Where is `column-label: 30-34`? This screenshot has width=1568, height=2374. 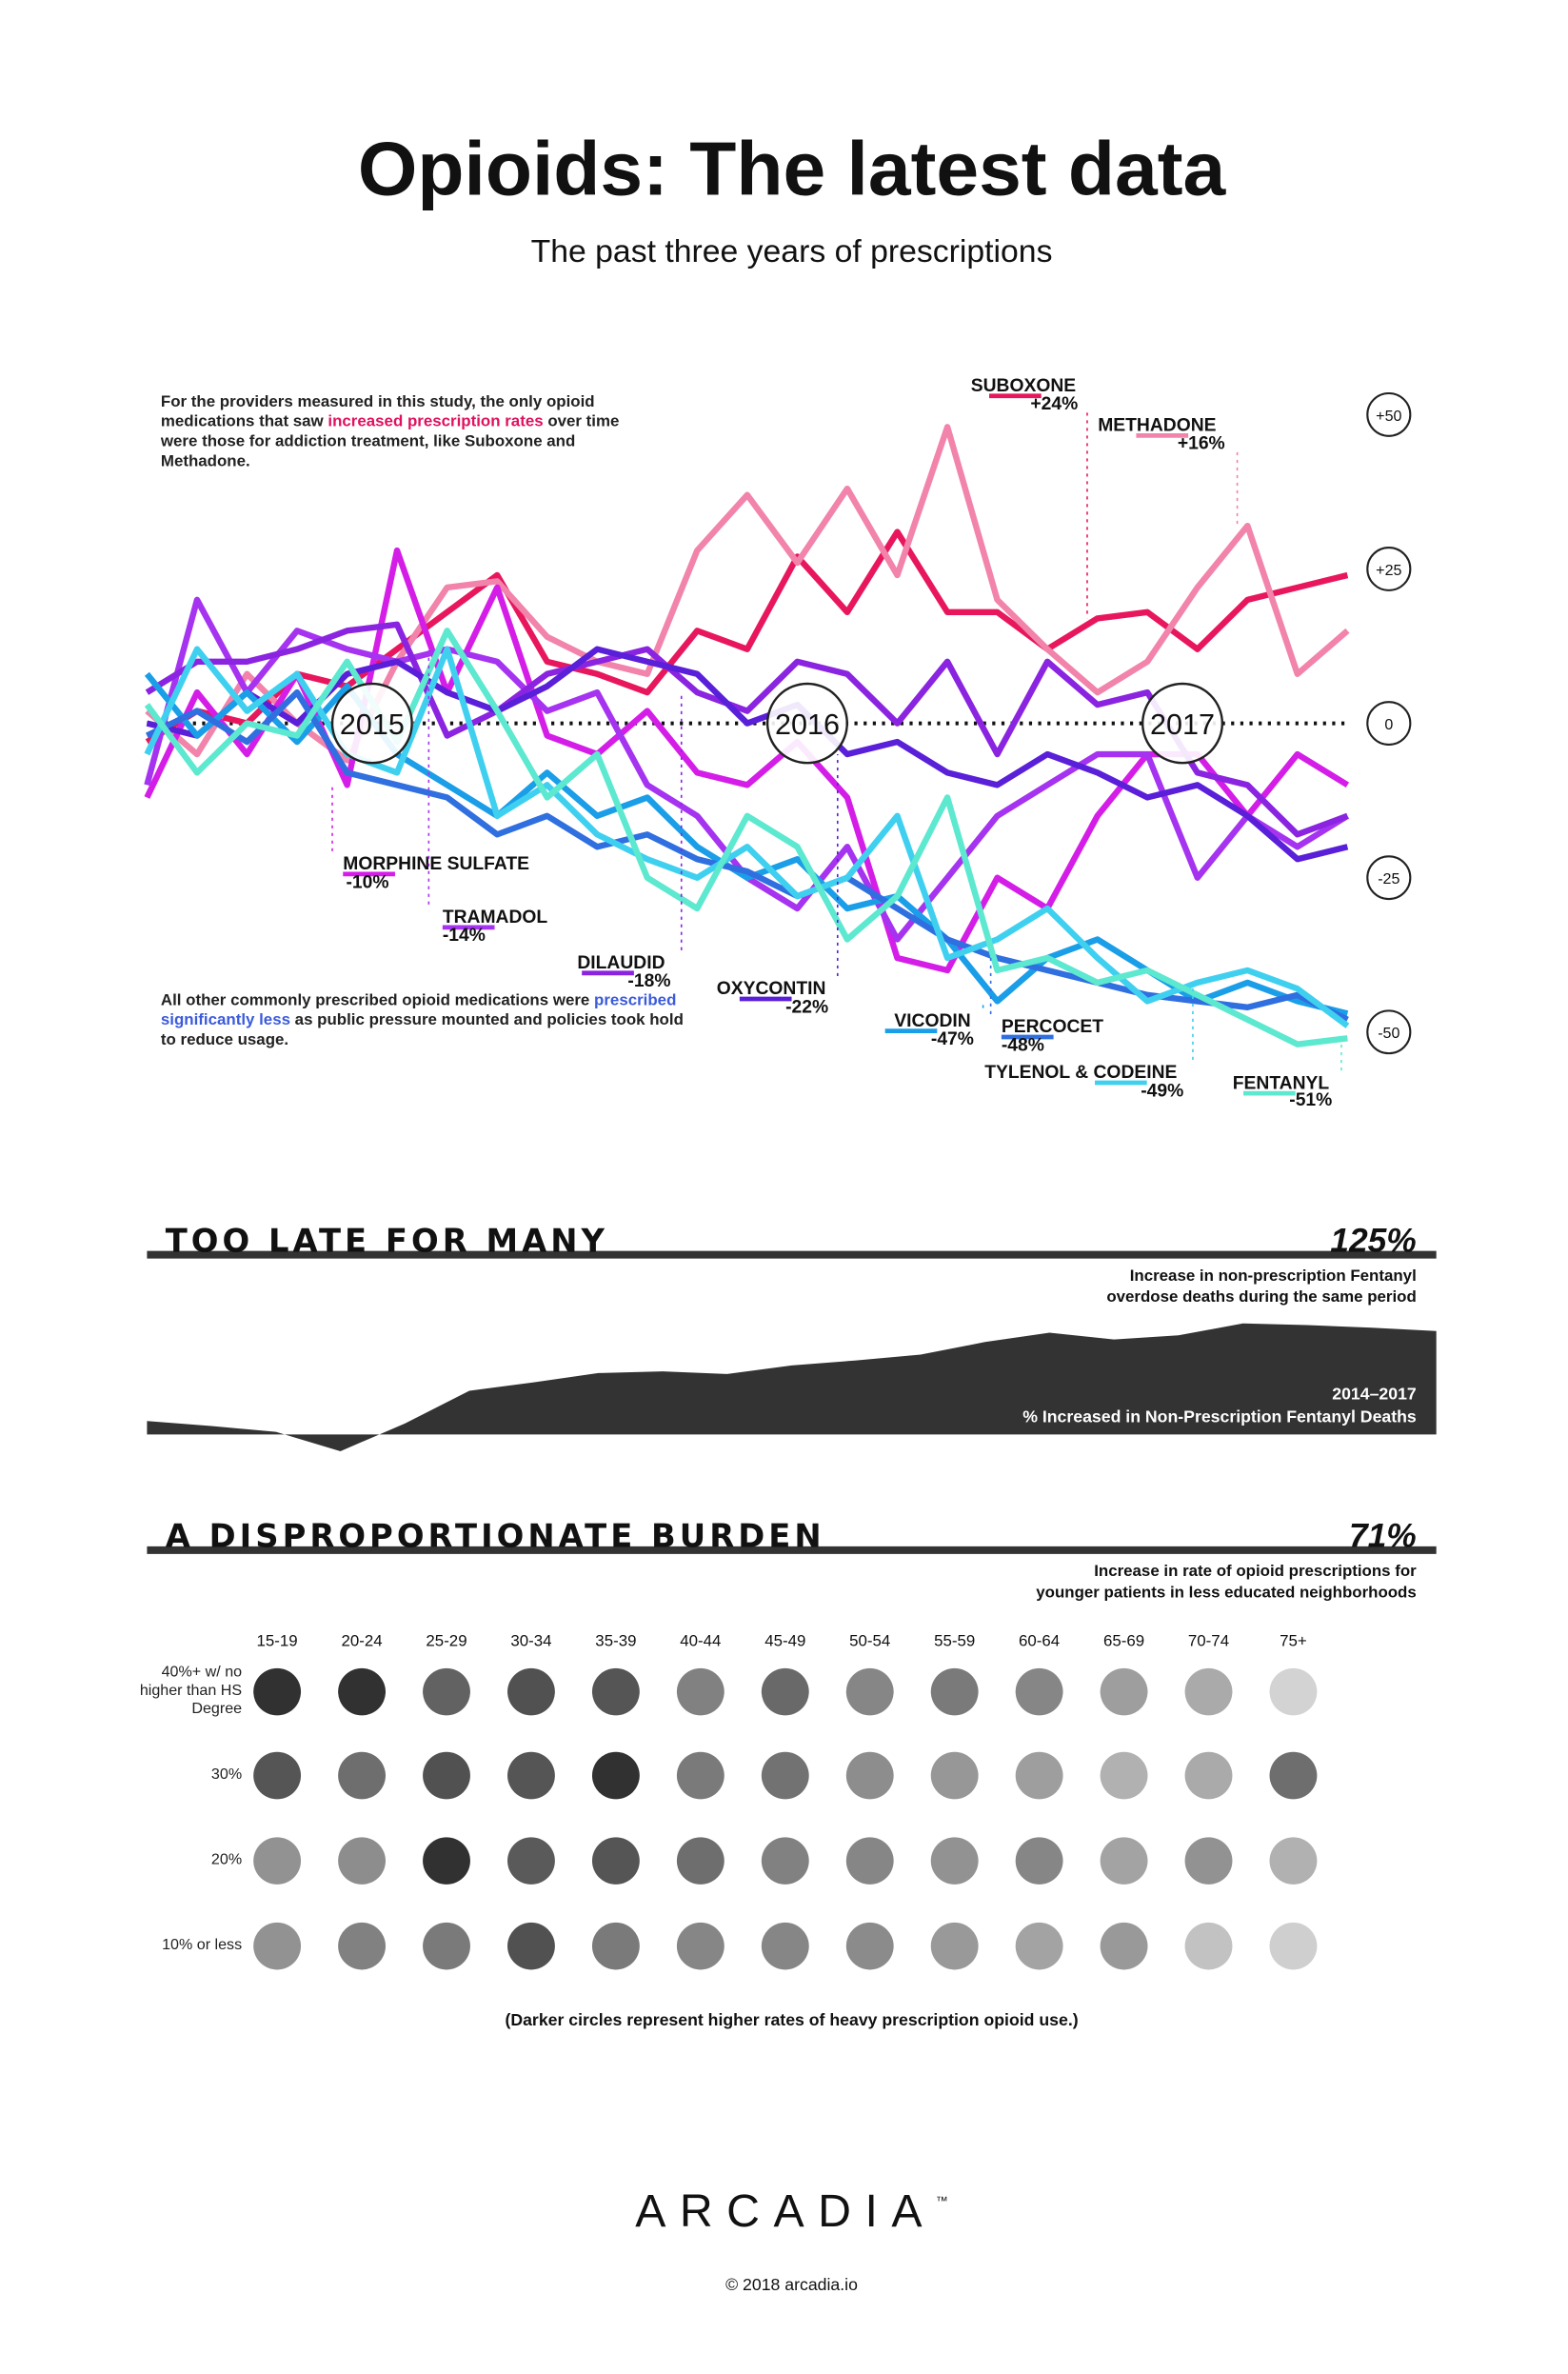 column-label: 30-34 is located at coordinates (531, 1641).